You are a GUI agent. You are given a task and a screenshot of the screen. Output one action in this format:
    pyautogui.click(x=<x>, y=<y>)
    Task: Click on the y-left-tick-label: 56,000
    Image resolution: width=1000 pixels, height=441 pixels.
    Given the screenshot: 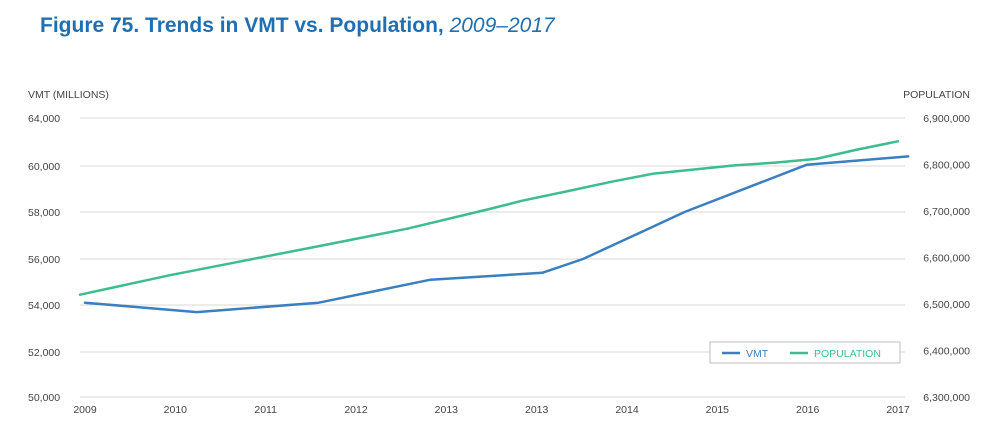 What is the action you would take?
    pyautogui.click(x=44, y=260)
    